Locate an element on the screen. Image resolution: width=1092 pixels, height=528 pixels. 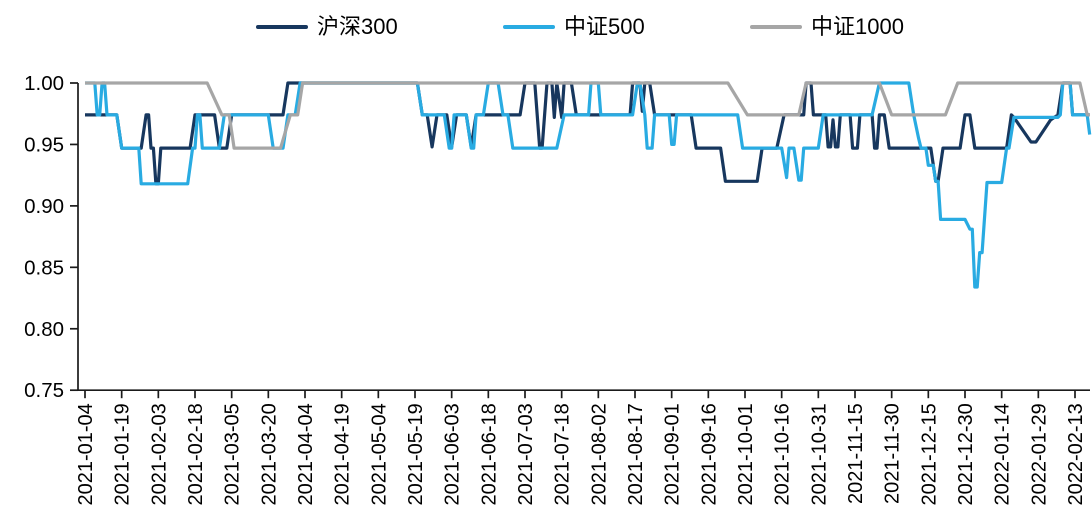
x-tick-label: 2021-01-19 is located at coordinates (123, 454).